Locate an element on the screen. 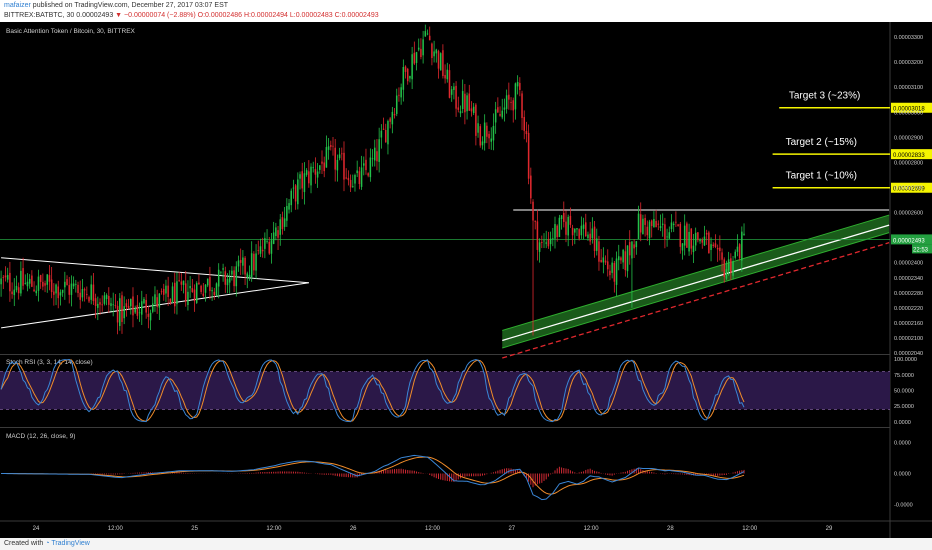  channel-midline is located at coordinates (696, 283).